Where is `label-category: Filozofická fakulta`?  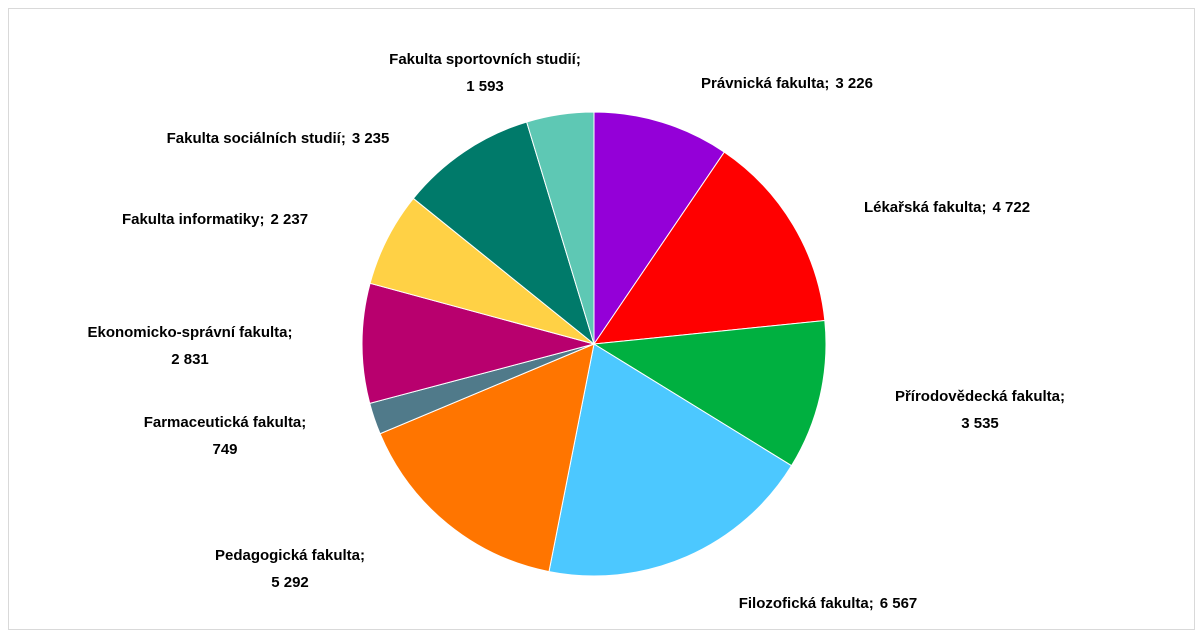
label-category: Filozofická fakulta is located at coordinates (804, 603).